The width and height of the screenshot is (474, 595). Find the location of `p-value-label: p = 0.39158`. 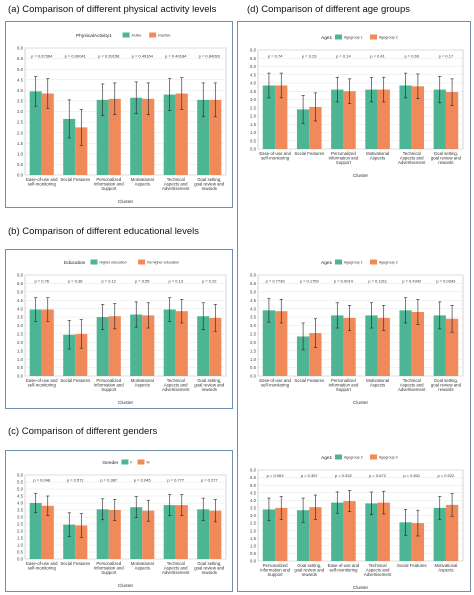

p-value-label: p = 0.39158 is located at coordinates (109, 56).